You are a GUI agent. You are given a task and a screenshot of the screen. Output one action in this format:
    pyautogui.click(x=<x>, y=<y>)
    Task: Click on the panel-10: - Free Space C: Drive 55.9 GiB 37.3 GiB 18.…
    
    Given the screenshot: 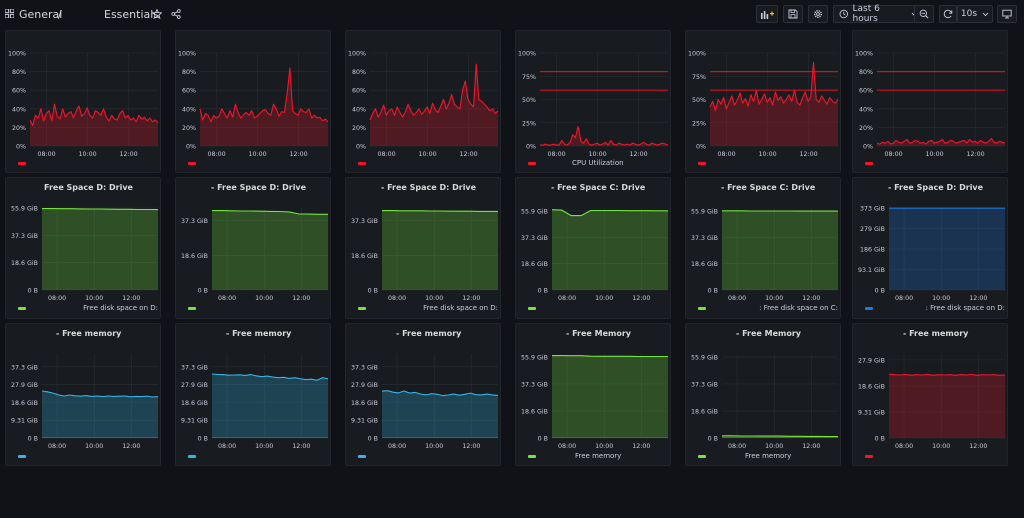 What is the action you would take?
    pyautogui.click(x=593, y=248)
    